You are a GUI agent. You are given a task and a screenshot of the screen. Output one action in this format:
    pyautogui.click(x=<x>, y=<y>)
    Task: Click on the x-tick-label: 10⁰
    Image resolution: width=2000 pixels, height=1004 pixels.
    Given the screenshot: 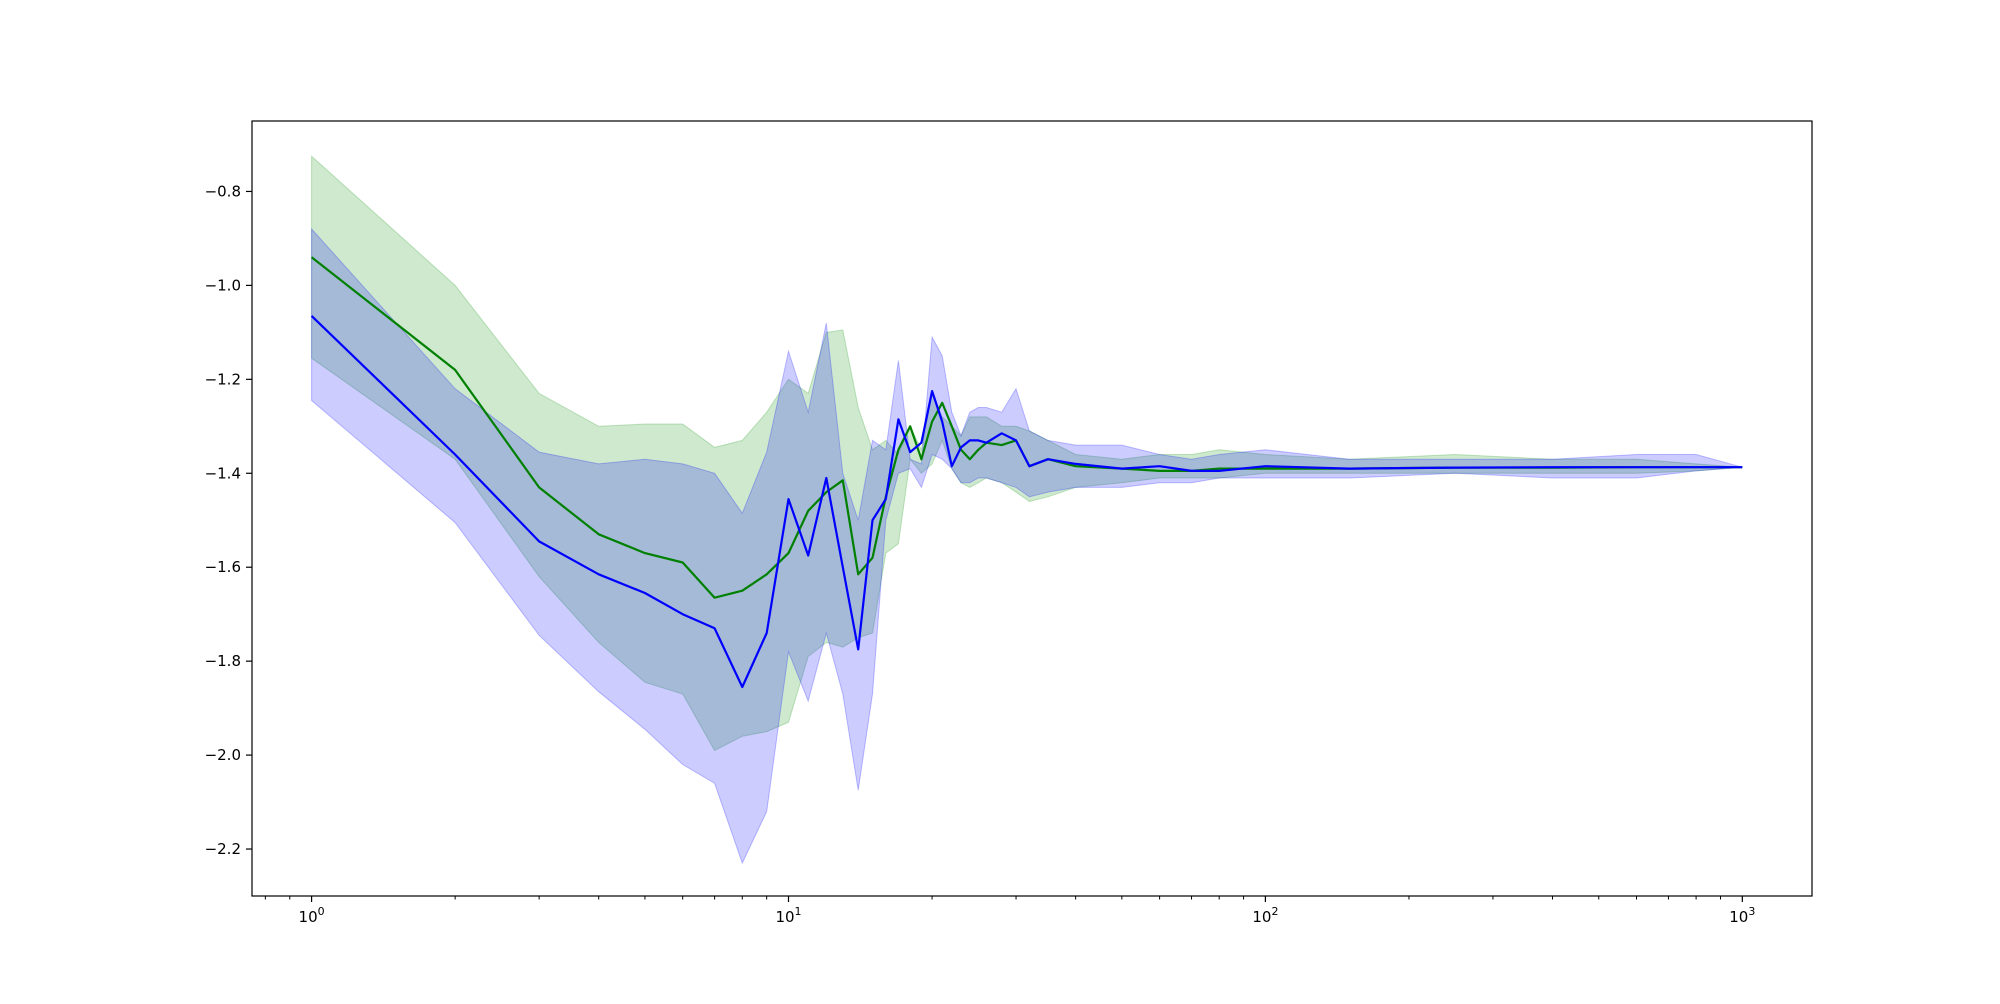 What is the action you would take?
    pyautogui.click(x=312, y=915)
    